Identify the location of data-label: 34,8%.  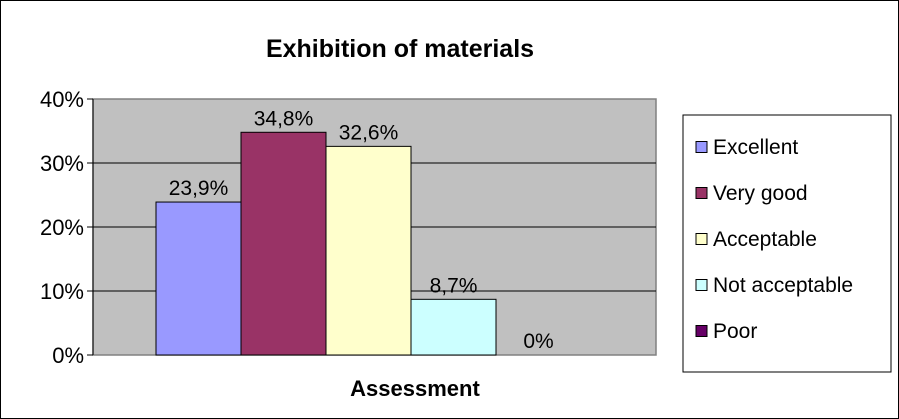
(284, 118).